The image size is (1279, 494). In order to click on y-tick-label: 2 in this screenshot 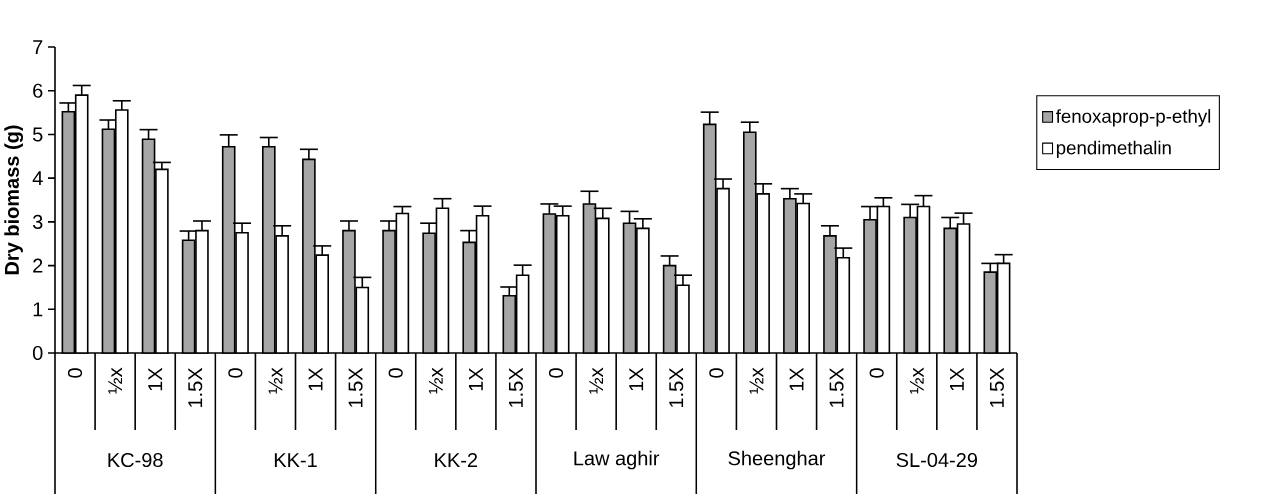, I will do `click(38, 265)`.